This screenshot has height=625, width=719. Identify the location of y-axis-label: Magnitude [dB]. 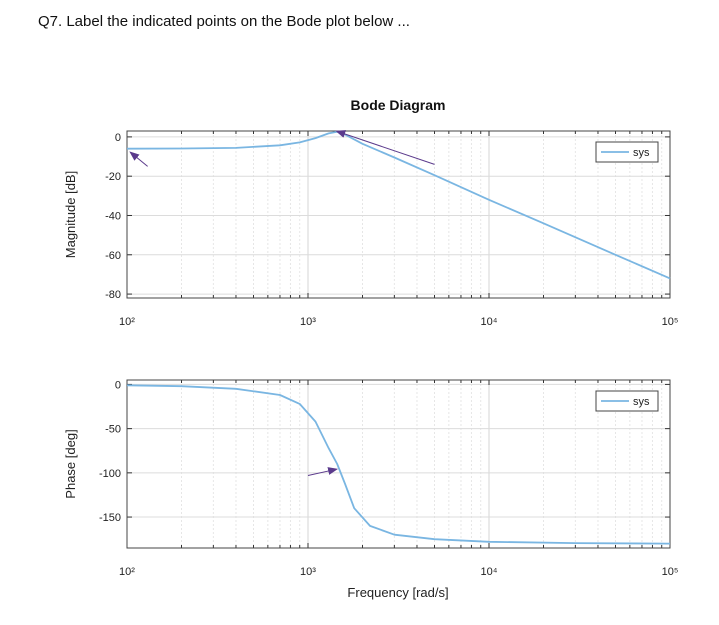
(70, 214).